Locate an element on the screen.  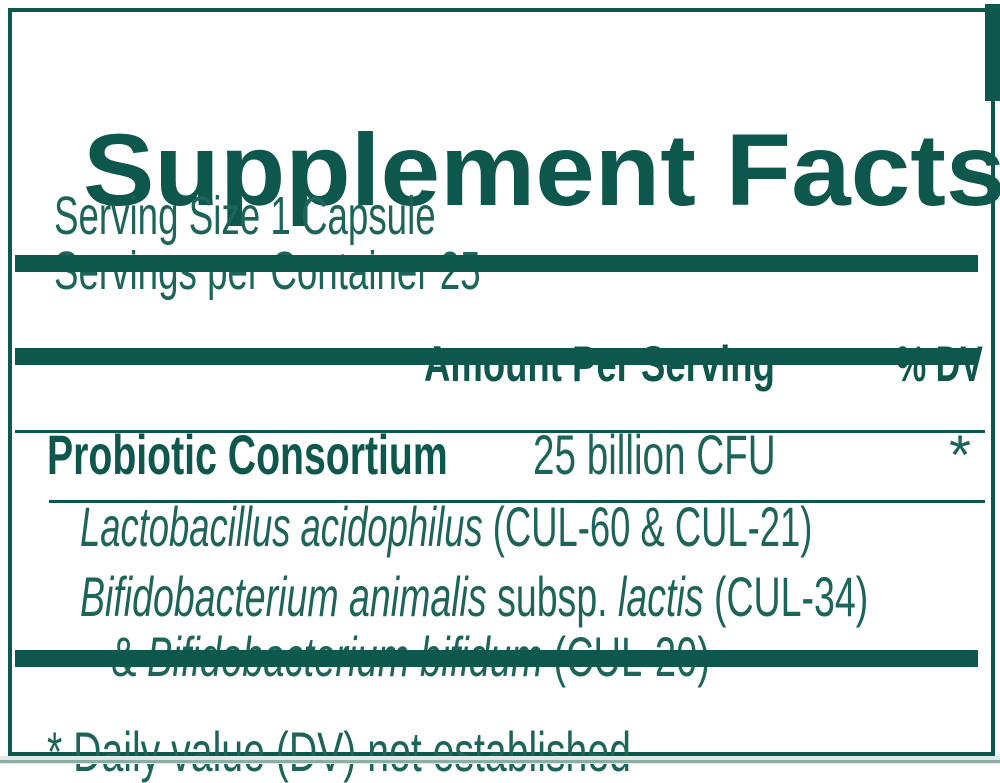
thin-rule-indented is located at coordinates (517, 501).